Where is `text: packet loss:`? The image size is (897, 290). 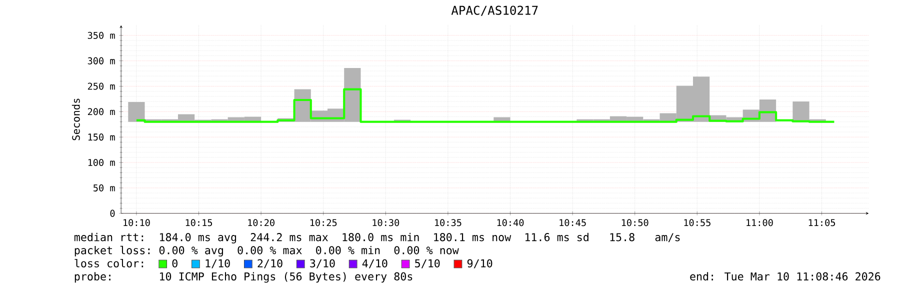 text: packet loss: is located at coordinates (112, 251).